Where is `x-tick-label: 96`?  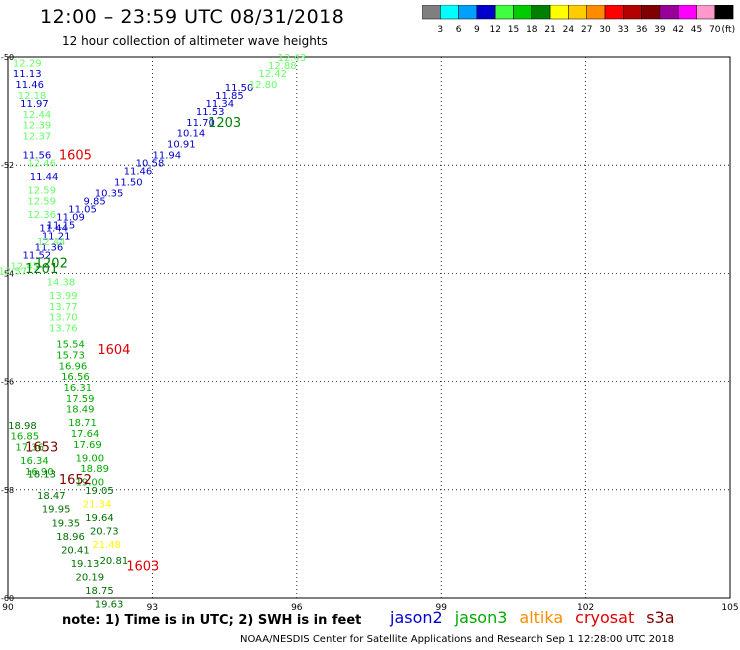 x-tick-label: 96 is located at coordinates (297, 608).